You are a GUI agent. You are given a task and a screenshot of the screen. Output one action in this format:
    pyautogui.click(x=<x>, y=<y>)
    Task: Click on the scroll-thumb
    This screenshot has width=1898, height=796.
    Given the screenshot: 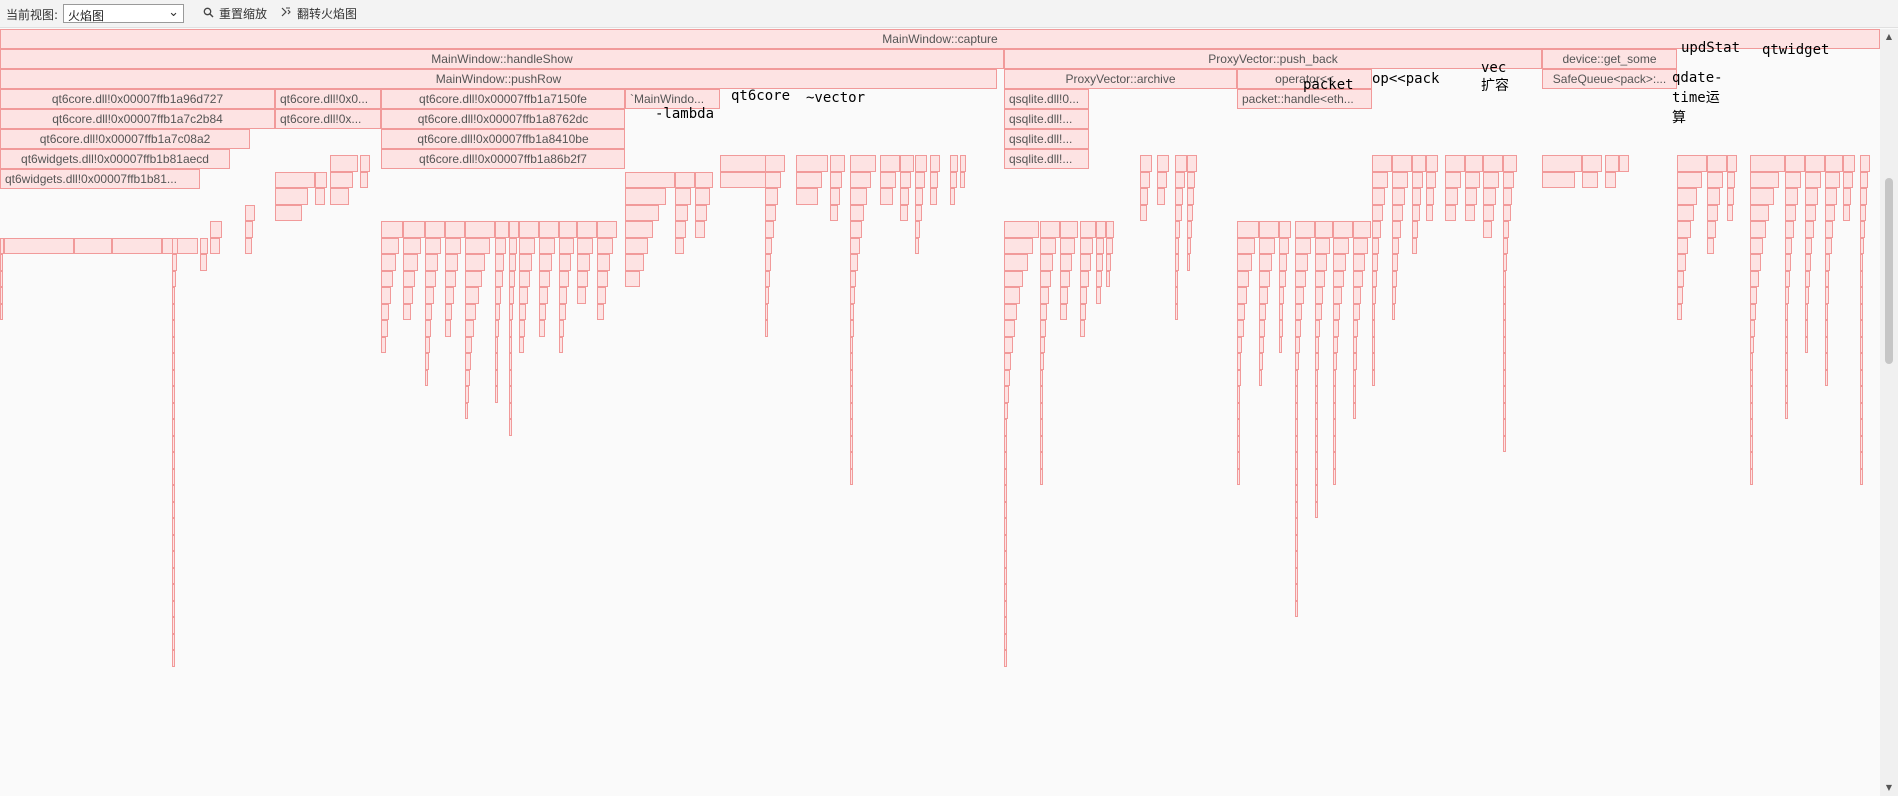 What is the action you would take?
    pyautogui.click(x=1889, y=271)
    